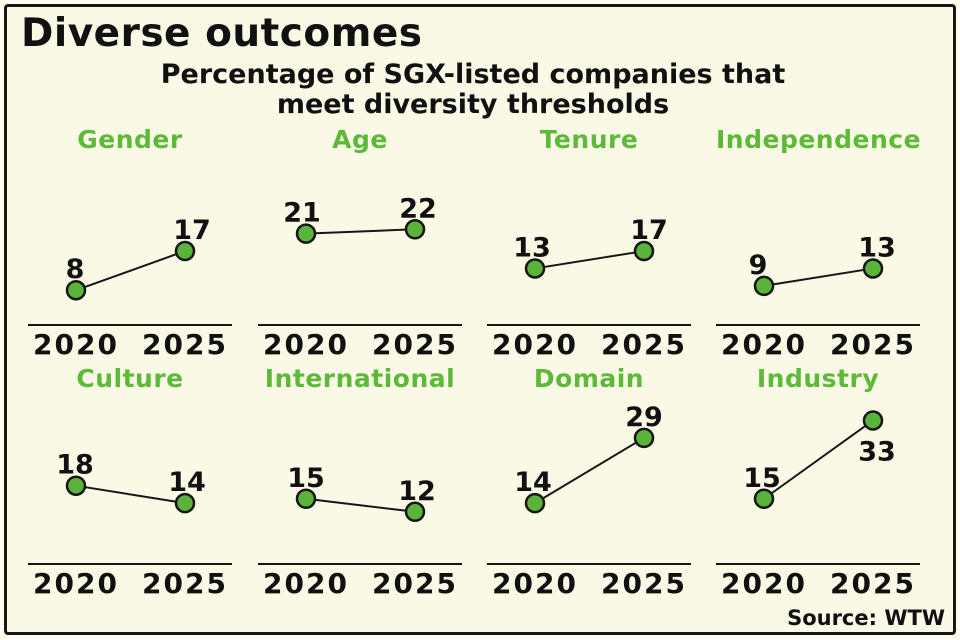 The width and height of the screenshot is (960, 640). I want to click on chart-title: Diverse outcomes, so click(222, 33).